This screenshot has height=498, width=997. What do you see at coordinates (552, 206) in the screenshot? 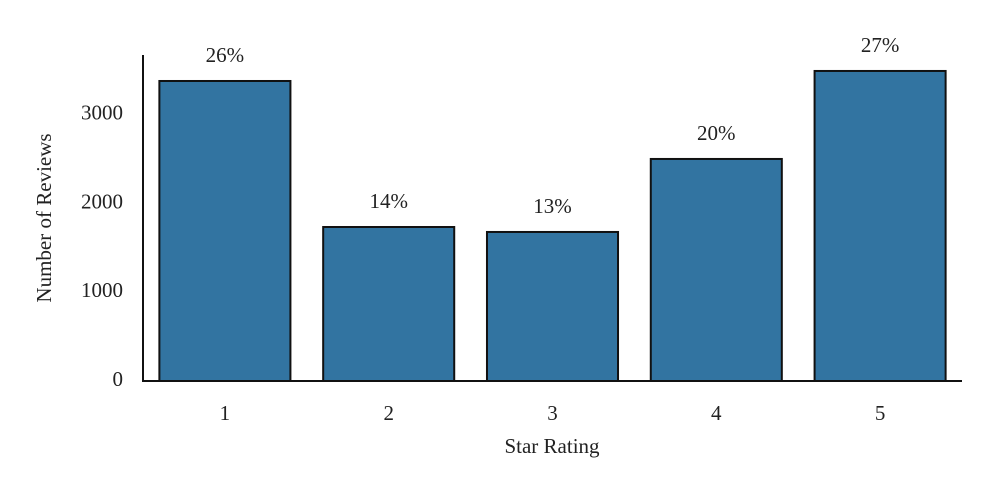
I see `data-label: 13%` at bounding box center [552, 206].